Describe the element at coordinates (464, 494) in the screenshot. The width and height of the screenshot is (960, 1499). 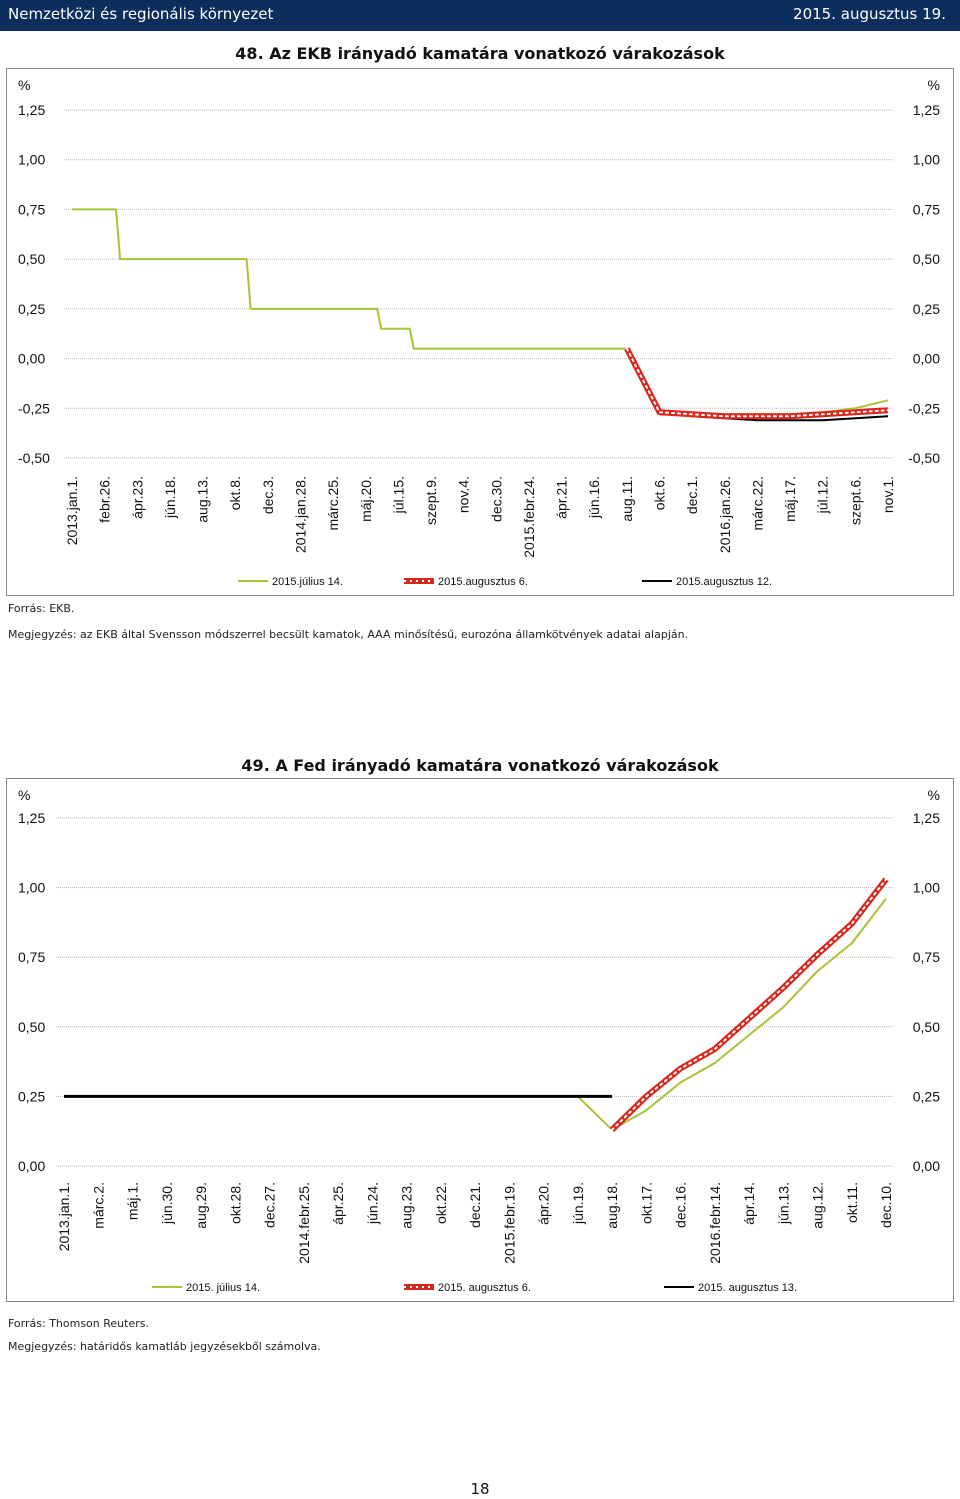
I see `chart48-xtick: nov.4.` at that location.